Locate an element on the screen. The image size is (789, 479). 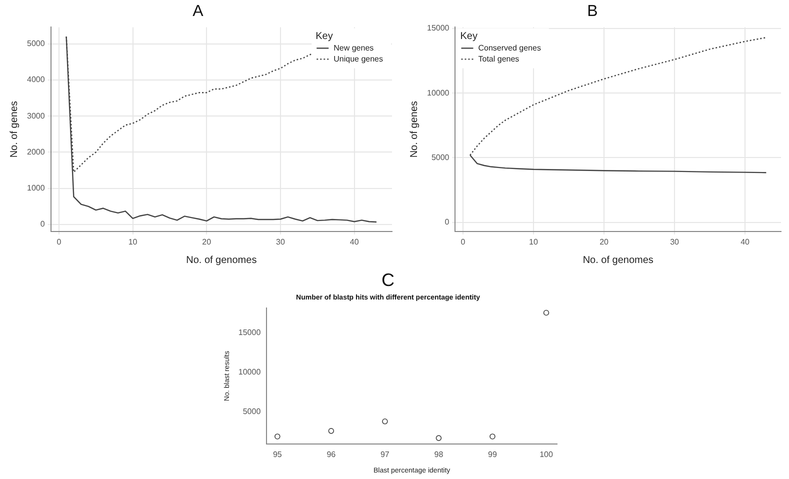
x-tick-label: 96 is located at coordinates (331, 455).